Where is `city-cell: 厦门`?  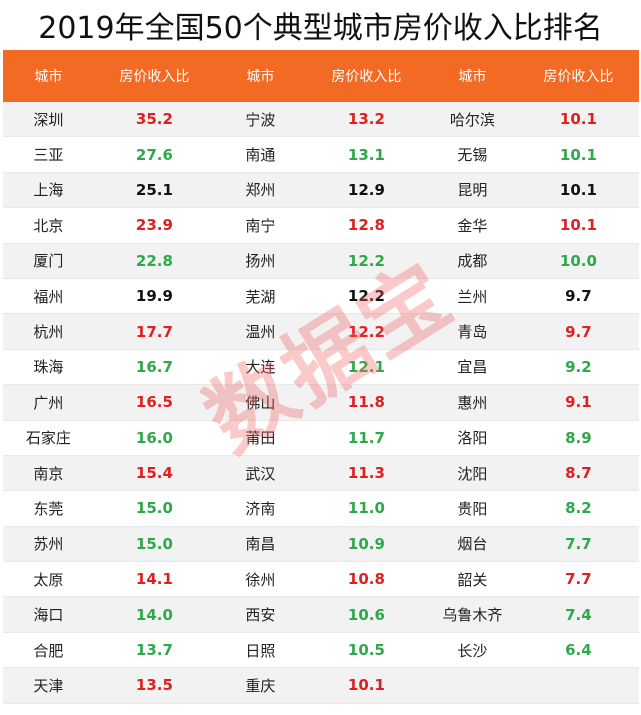 city-cell: 厦门 is located at coordinates (48, 261).